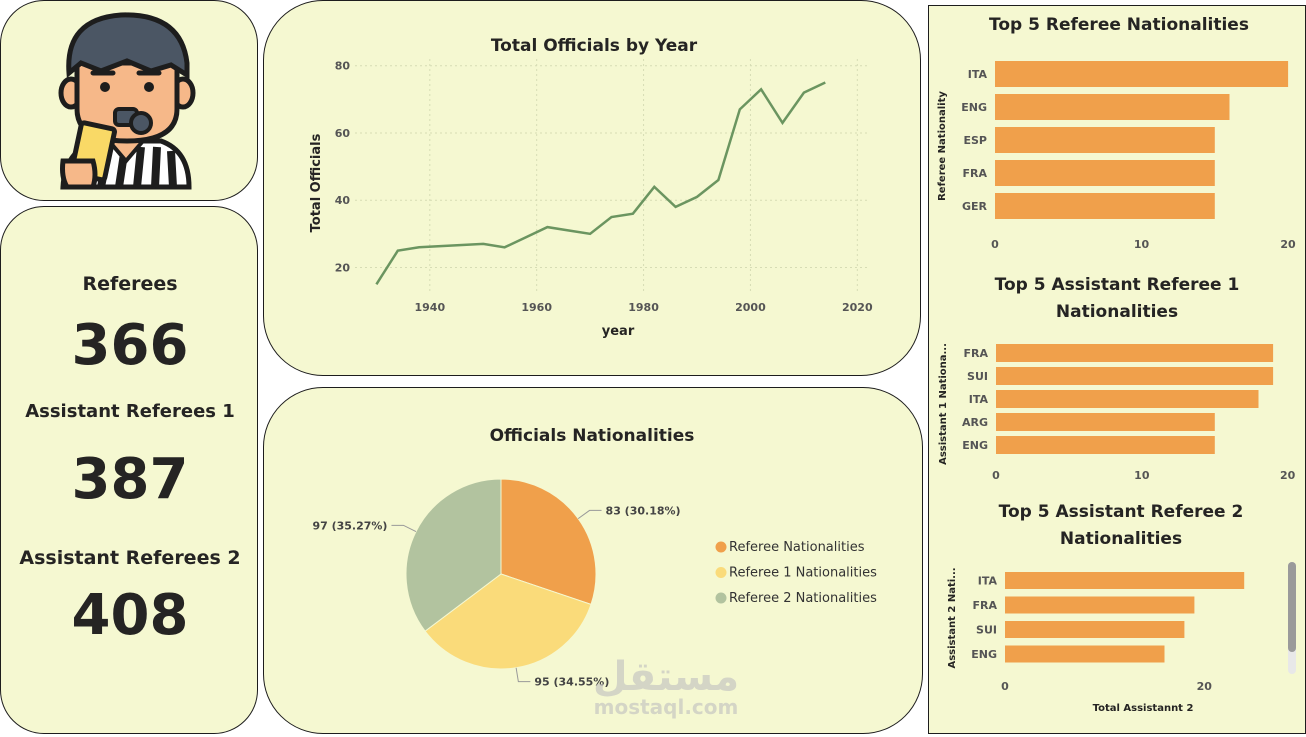  Describe the element at coordinates (857, 307) in the screenshot. I see `line-x-tick-label: 2020` at that location.